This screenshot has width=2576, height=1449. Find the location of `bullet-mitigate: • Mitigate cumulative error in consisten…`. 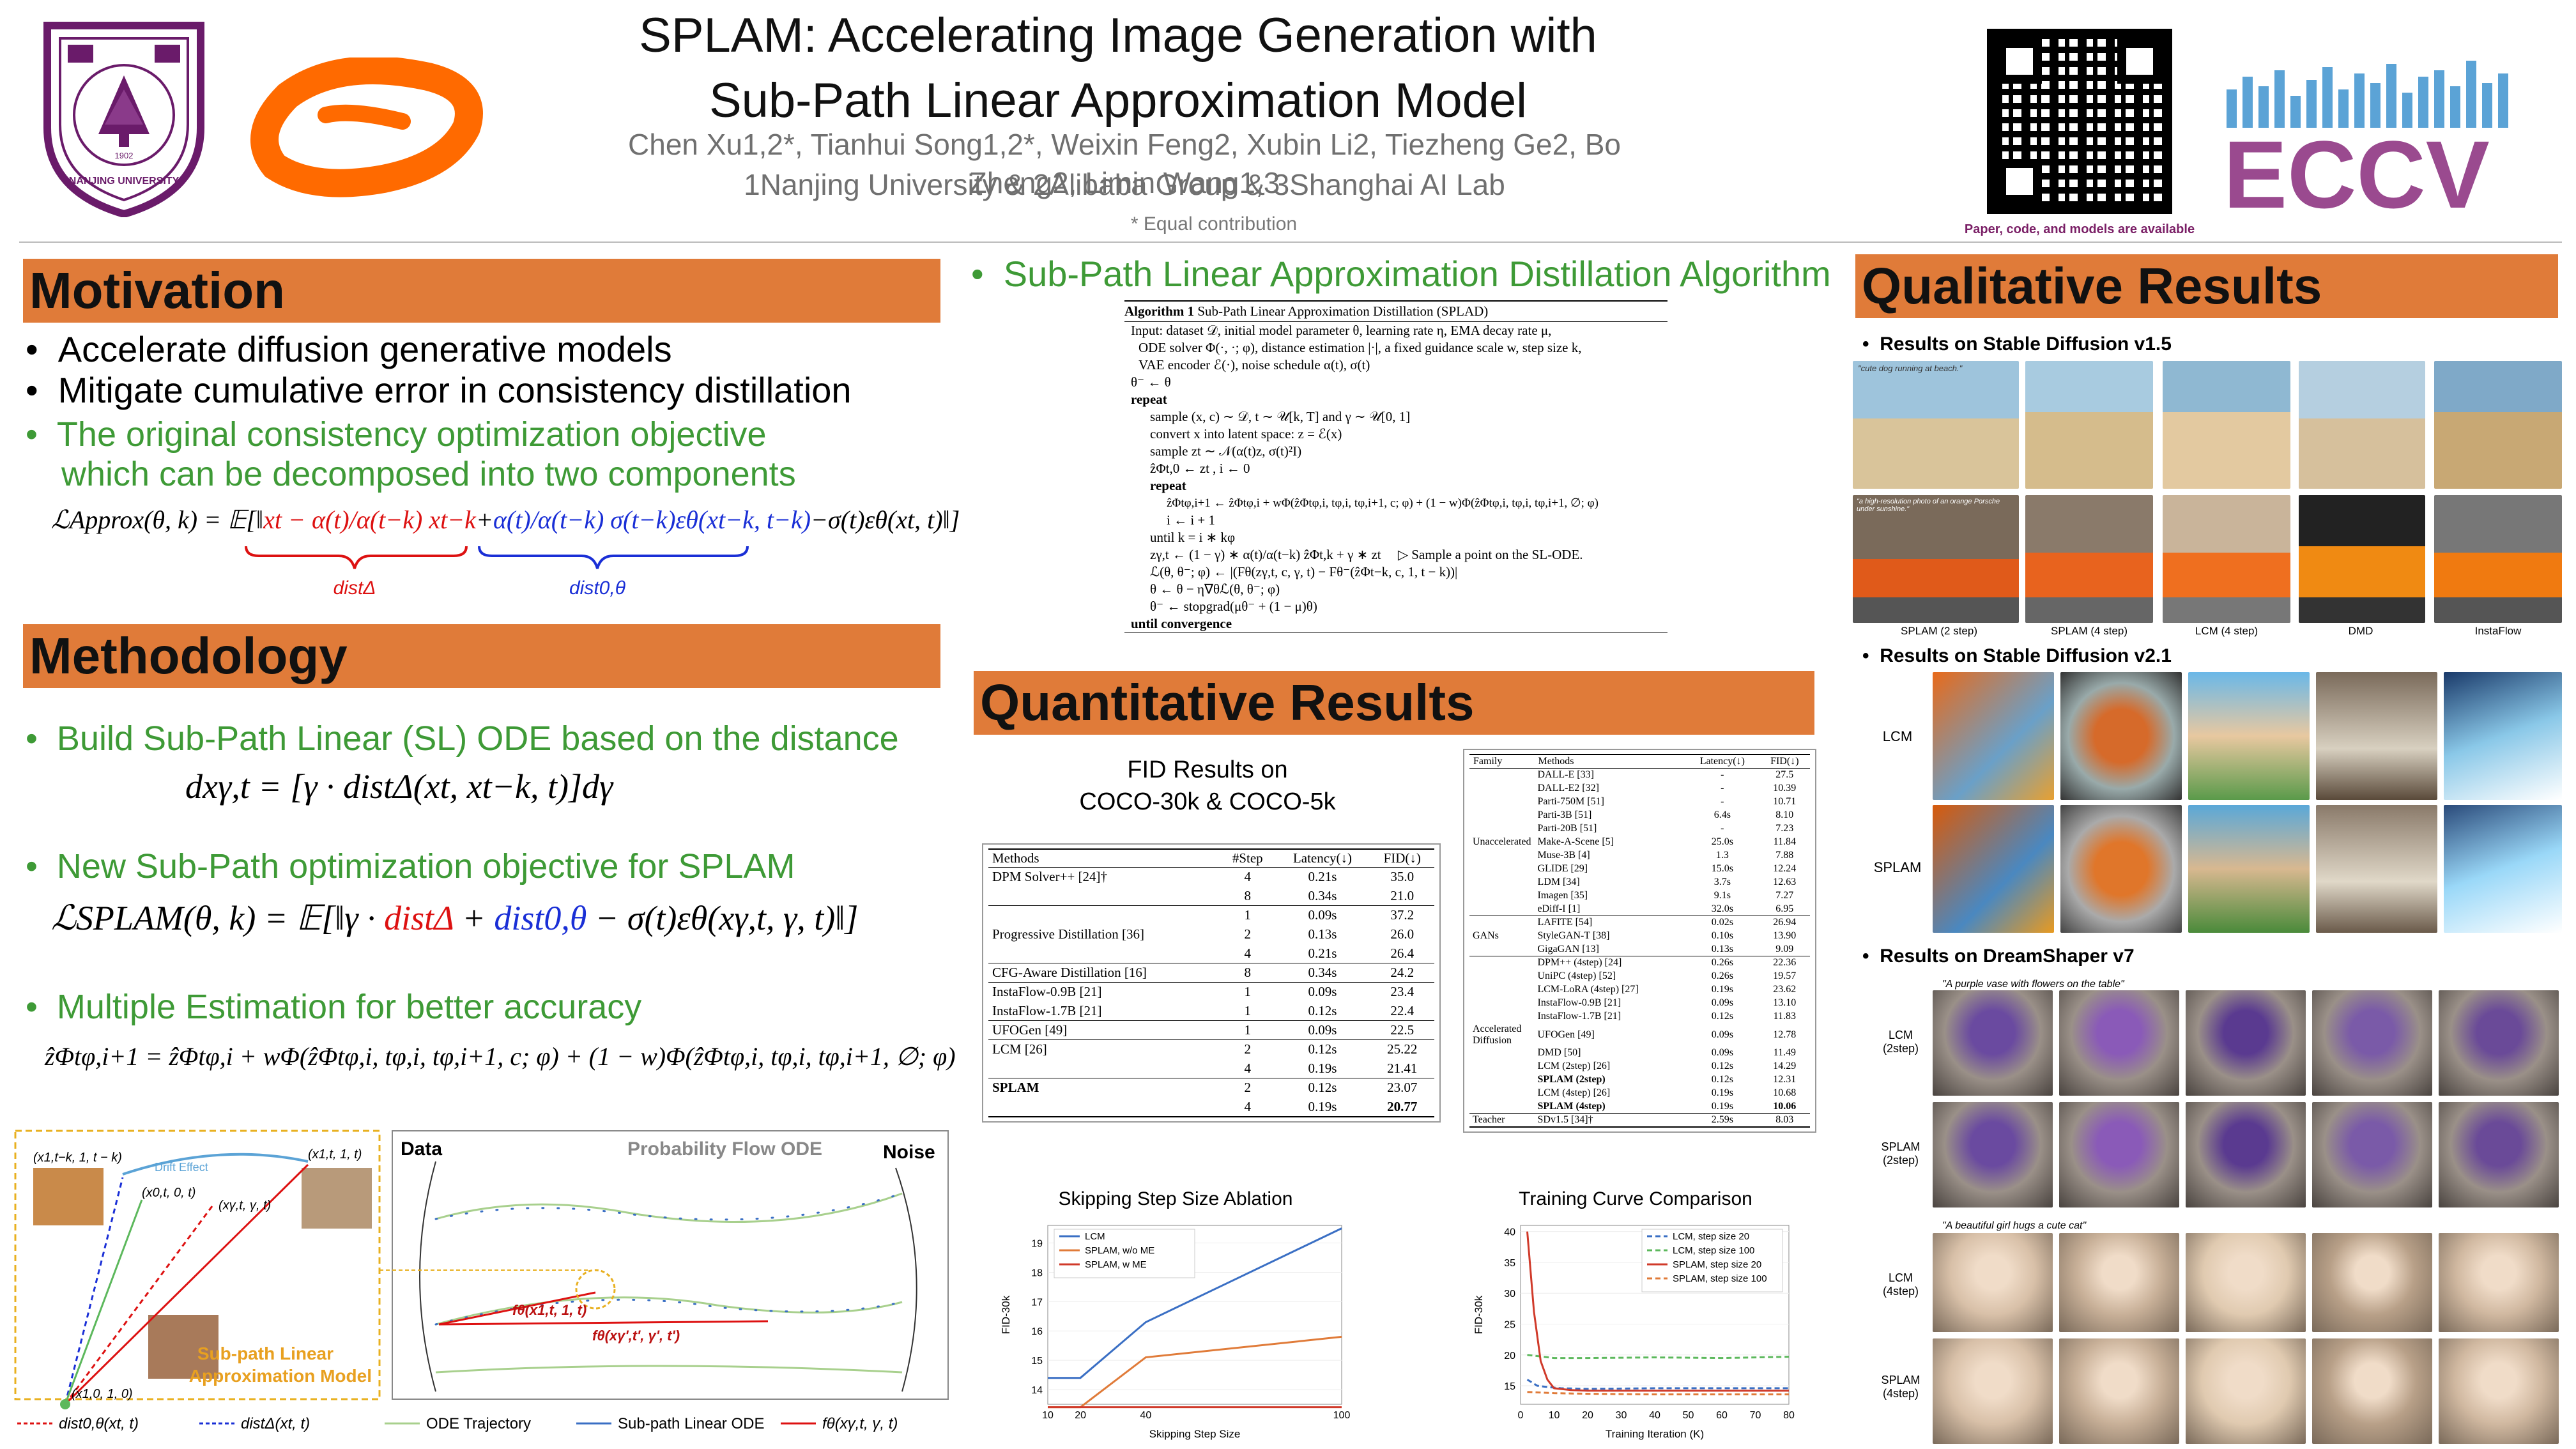

bullet-mitigate: • Mitigate cumulative error in consisten… is located at coordinates (439, 390).